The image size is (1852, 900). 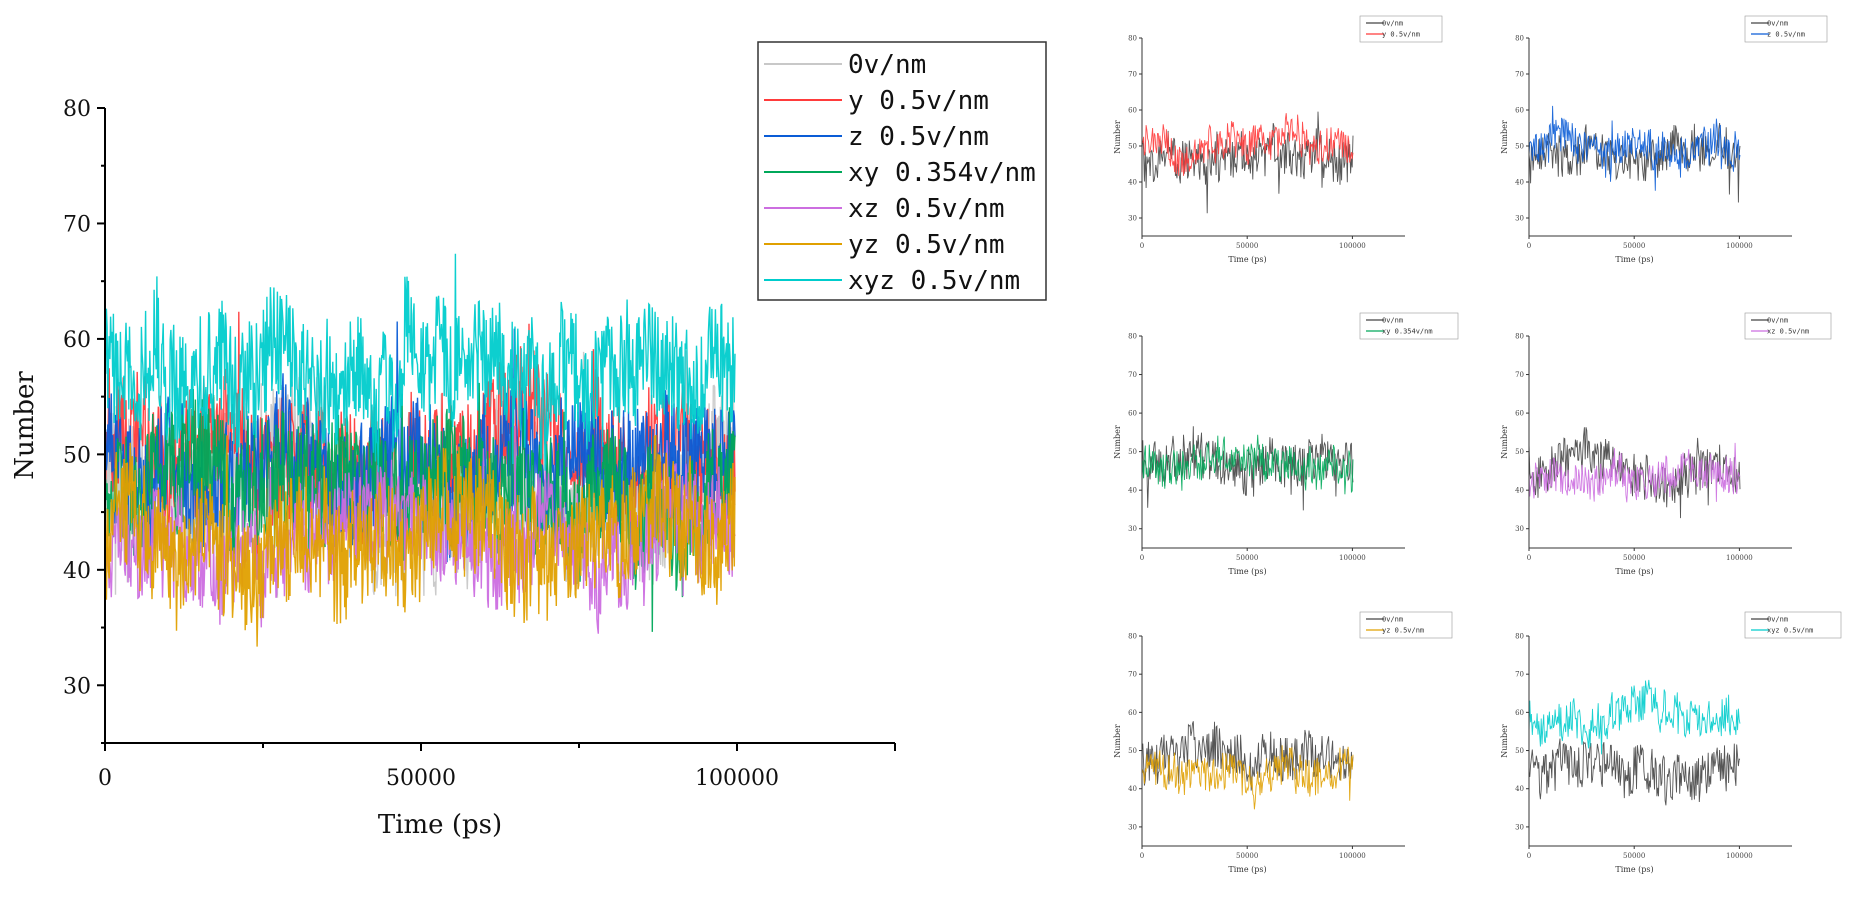 What do you see at coordinates (420, 363) in the screenshot?
I see `series-line-xyz-0-5v-nm` at bounding box center [420, 363].